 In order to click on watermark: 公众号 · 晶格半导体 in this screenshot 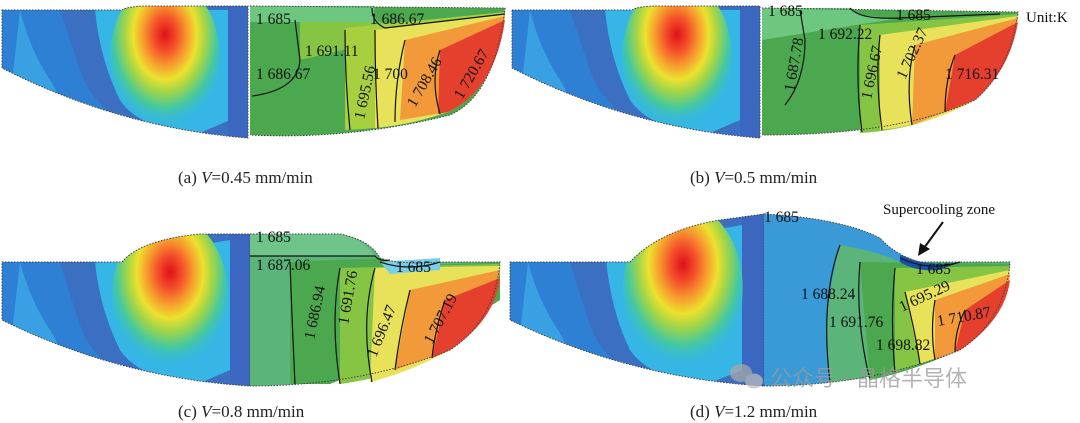, I will do `click(848, 378)`.